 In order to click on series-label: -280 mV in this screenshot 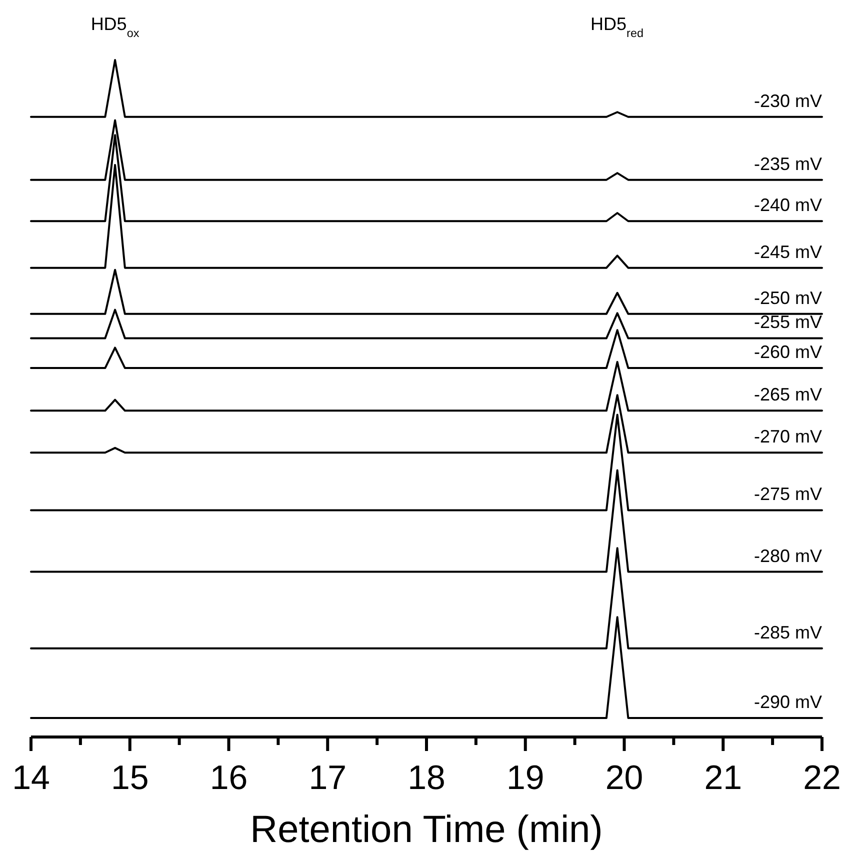, I will do `click(788, 556)`.